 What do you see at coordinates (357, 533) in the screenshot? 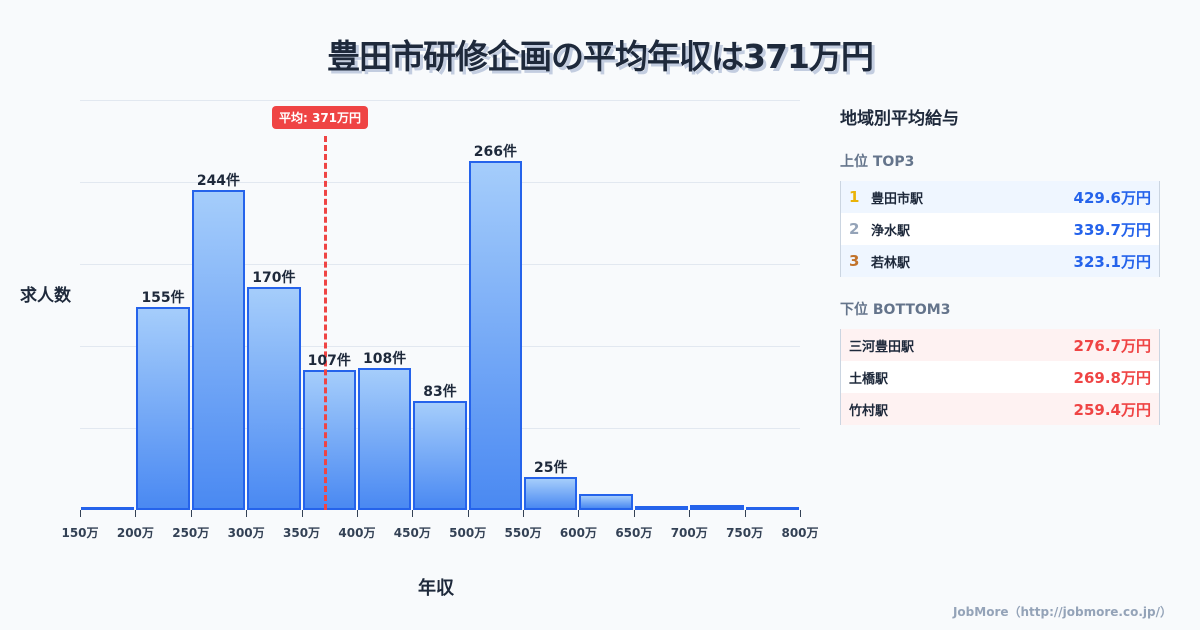
I see `x-tick-label: 400万` at bounding box center [357, 533].